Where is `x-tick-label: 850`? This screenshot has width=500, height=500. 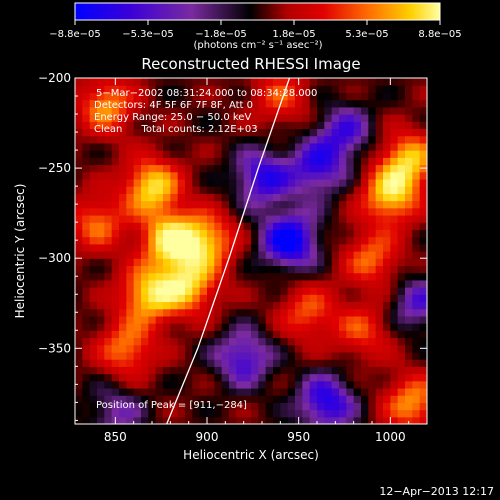
x-tick-label: 850 is located at coordinates (115, 437).